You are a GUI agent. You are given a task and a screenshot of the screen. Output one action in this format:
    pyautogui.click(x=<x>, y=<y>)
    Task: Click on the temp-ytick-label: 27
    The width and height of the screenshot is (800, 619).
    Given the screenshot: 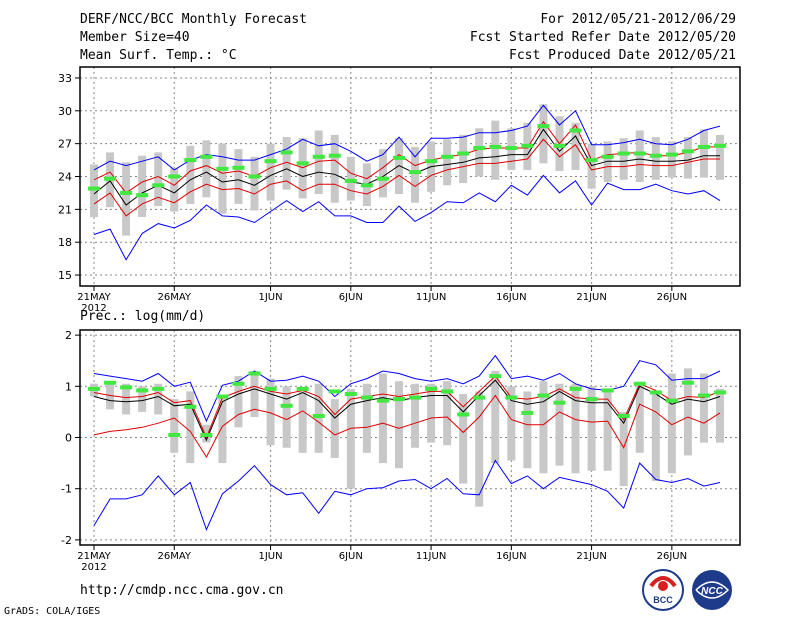 What is the action you would take?
    pyautogui.click(x=65, y=144)
    